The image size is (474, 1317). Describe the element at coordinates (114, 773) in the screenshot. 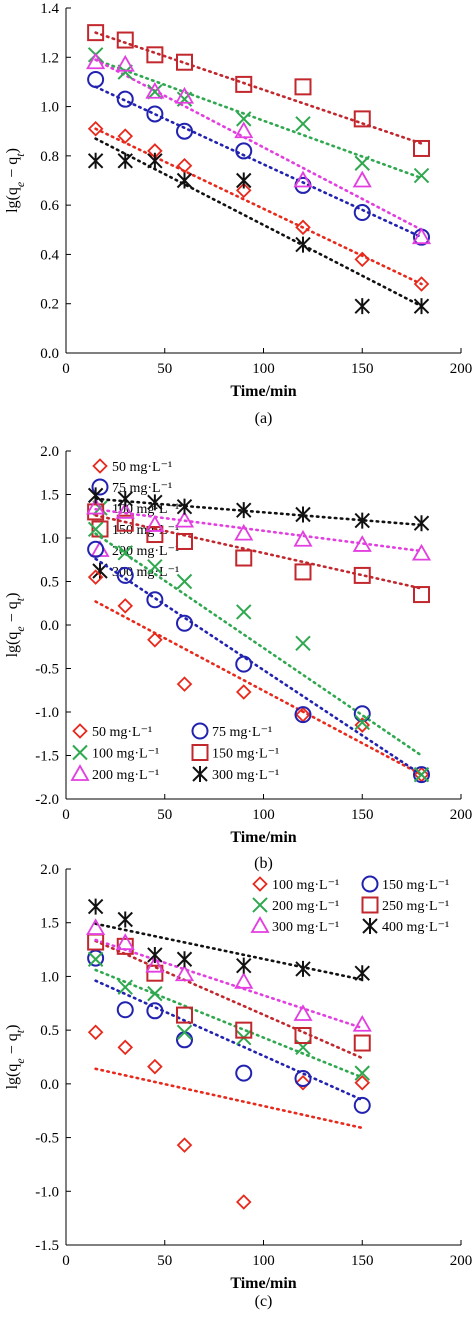

I see `legend-item: 200 mg·L⁻¹` at that location.